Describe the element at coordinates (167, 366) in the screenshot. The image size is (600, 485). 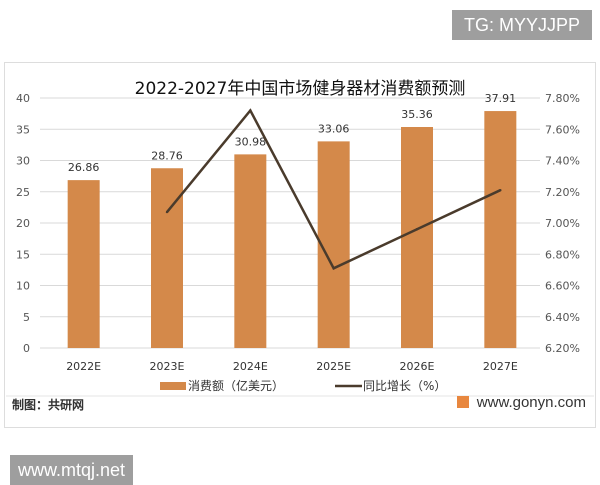
I see `x-tick-label: 2023E` at that location.